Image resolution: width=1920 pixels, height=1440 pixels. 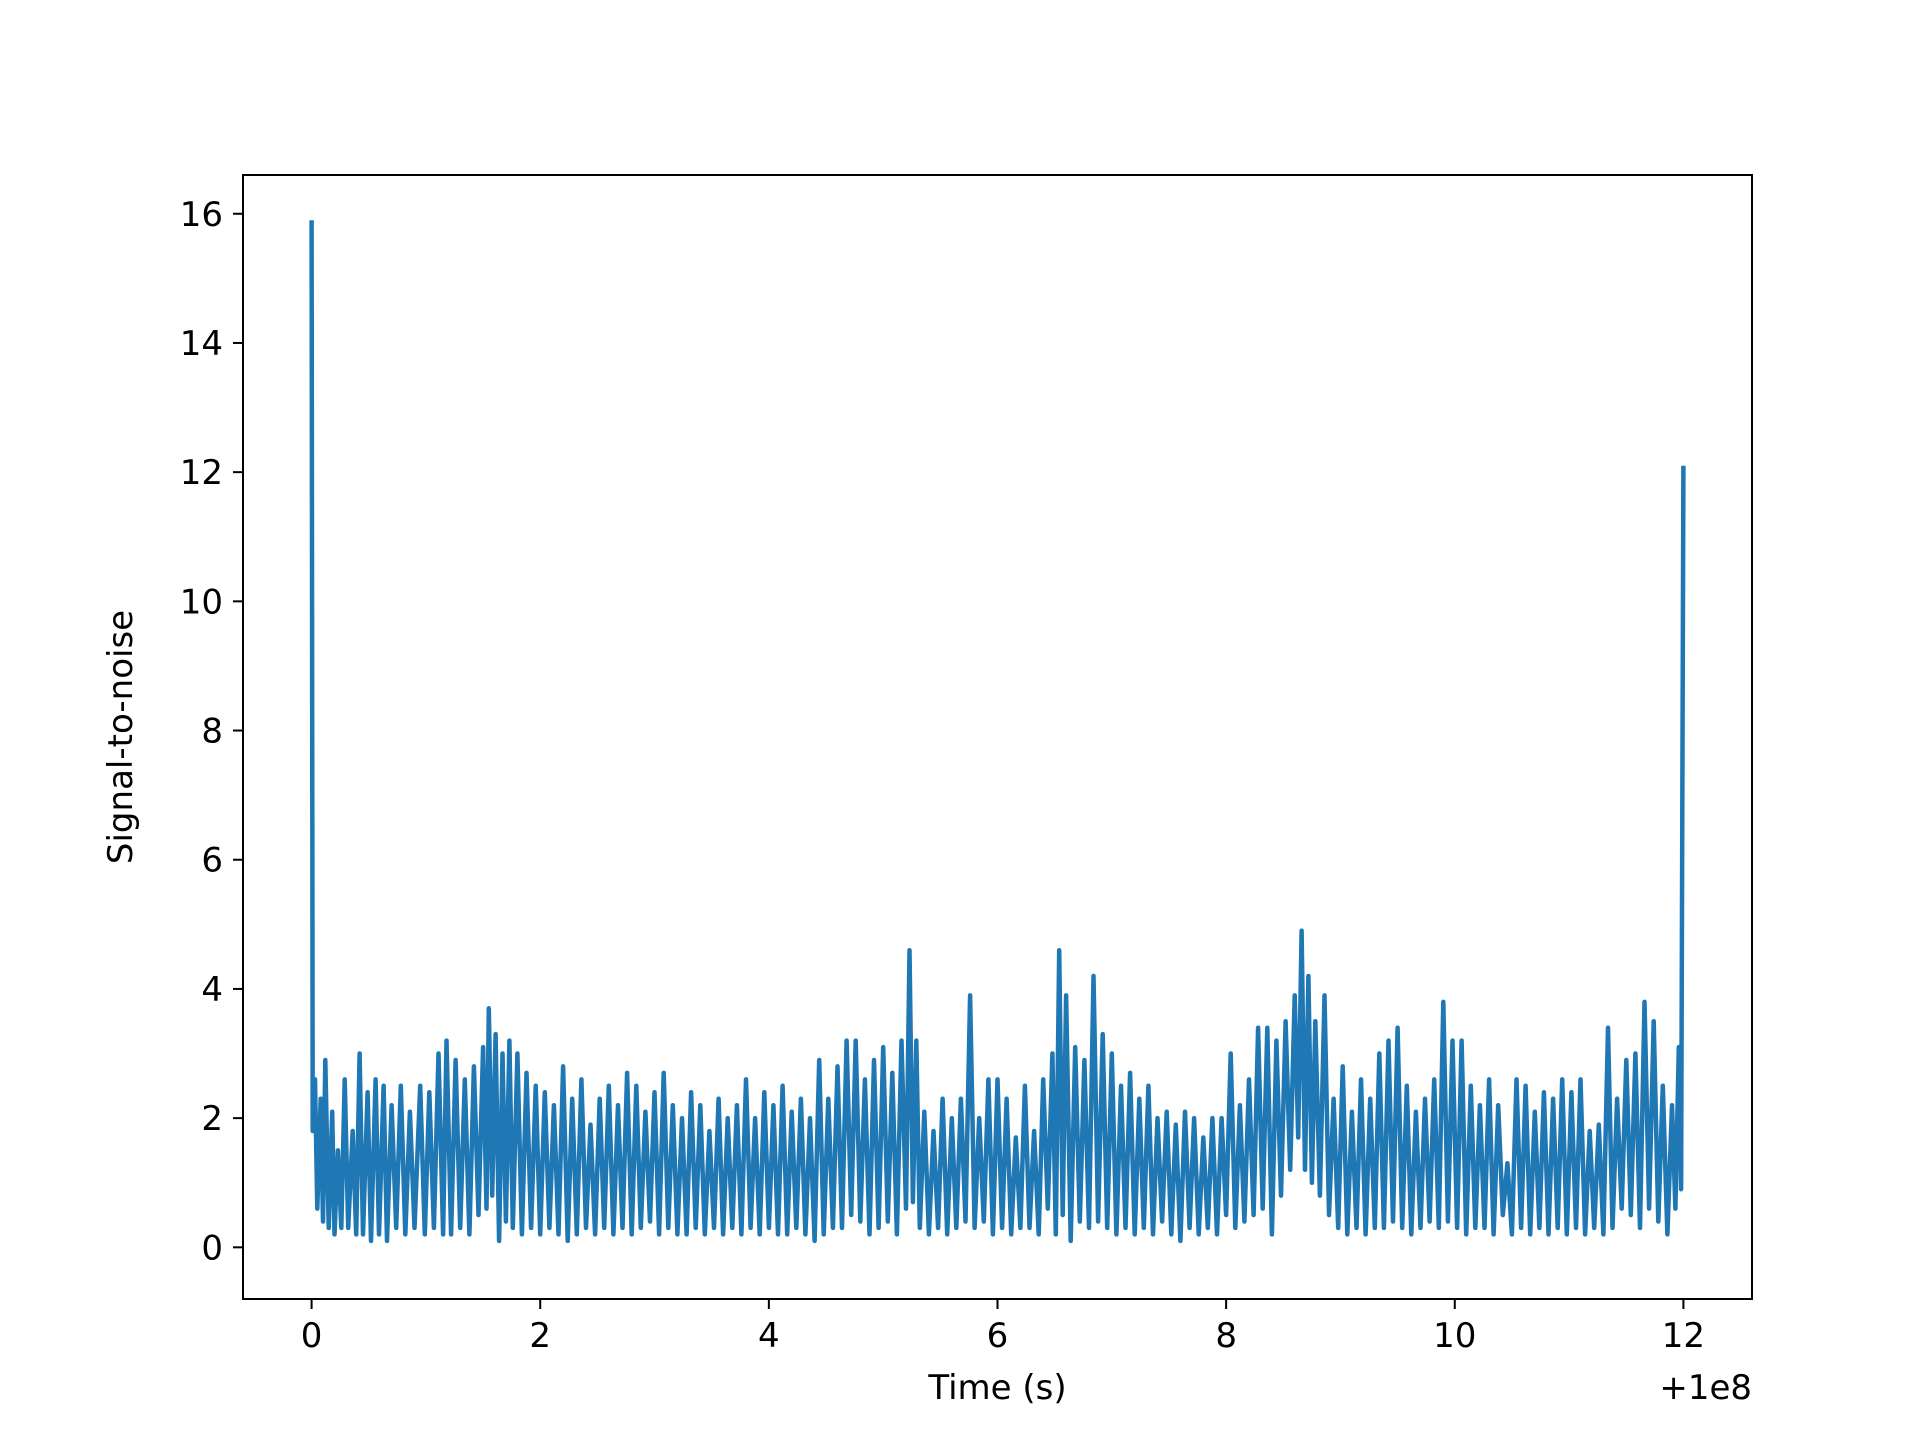 I want to click on x-axis-label: Time (s), so click(x=996, y=1388).